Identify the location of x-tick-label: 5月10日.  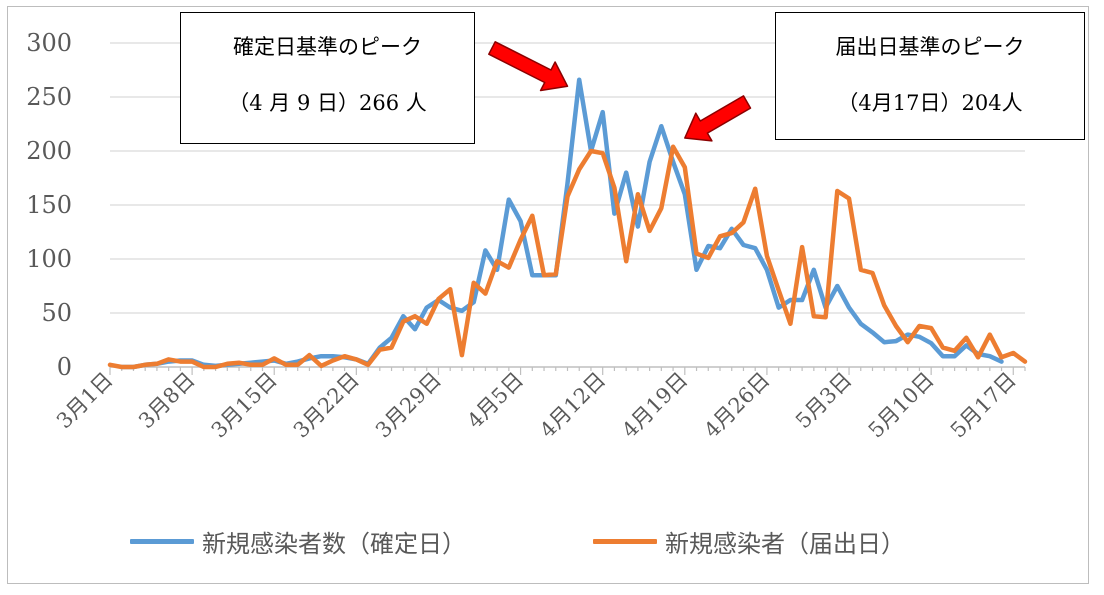
(901, 405).